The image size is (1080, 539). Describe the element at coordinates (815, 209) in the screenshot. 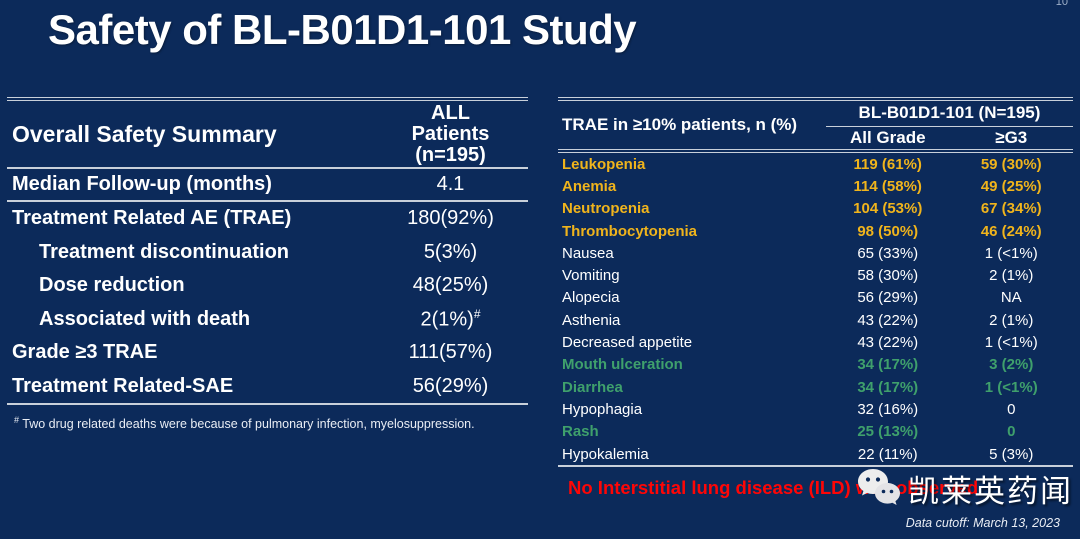

I see `table-row: Neutropenia 104 (53%) 67 (34%)` at that location.